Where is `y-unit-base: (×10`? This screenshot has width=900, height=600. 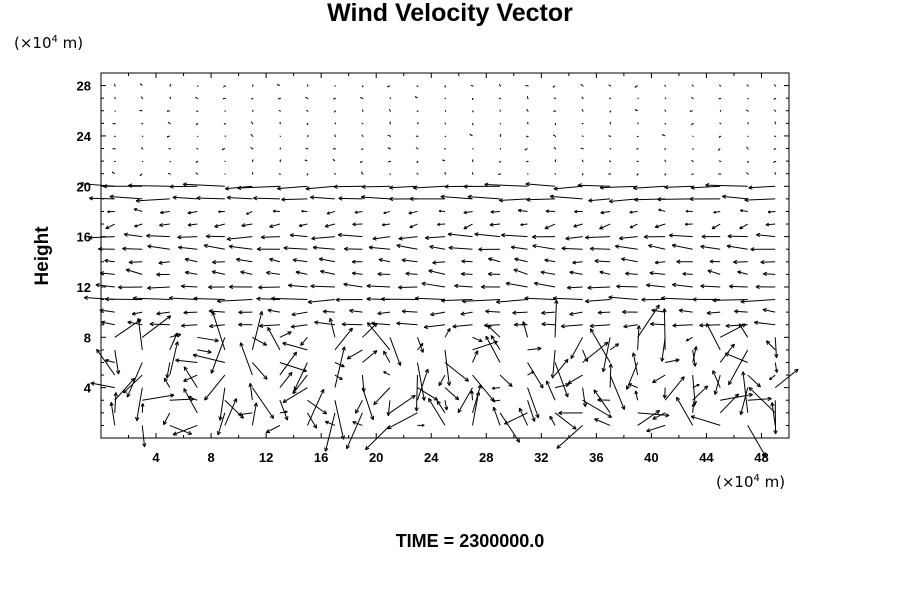 y-unit-base: (×10 is located at coordinates (33, 43).